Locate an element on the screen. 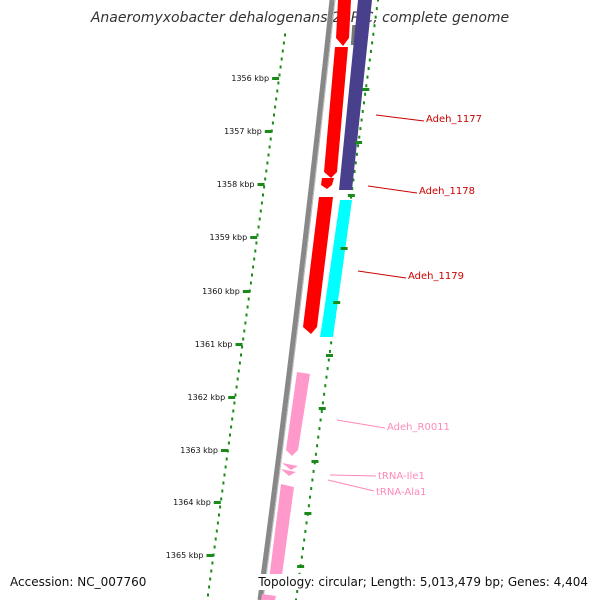 Image resolution: width=600 pixels, height=600 pixels. tick-label: 1358 kbp is located at coordinates (236, 184).